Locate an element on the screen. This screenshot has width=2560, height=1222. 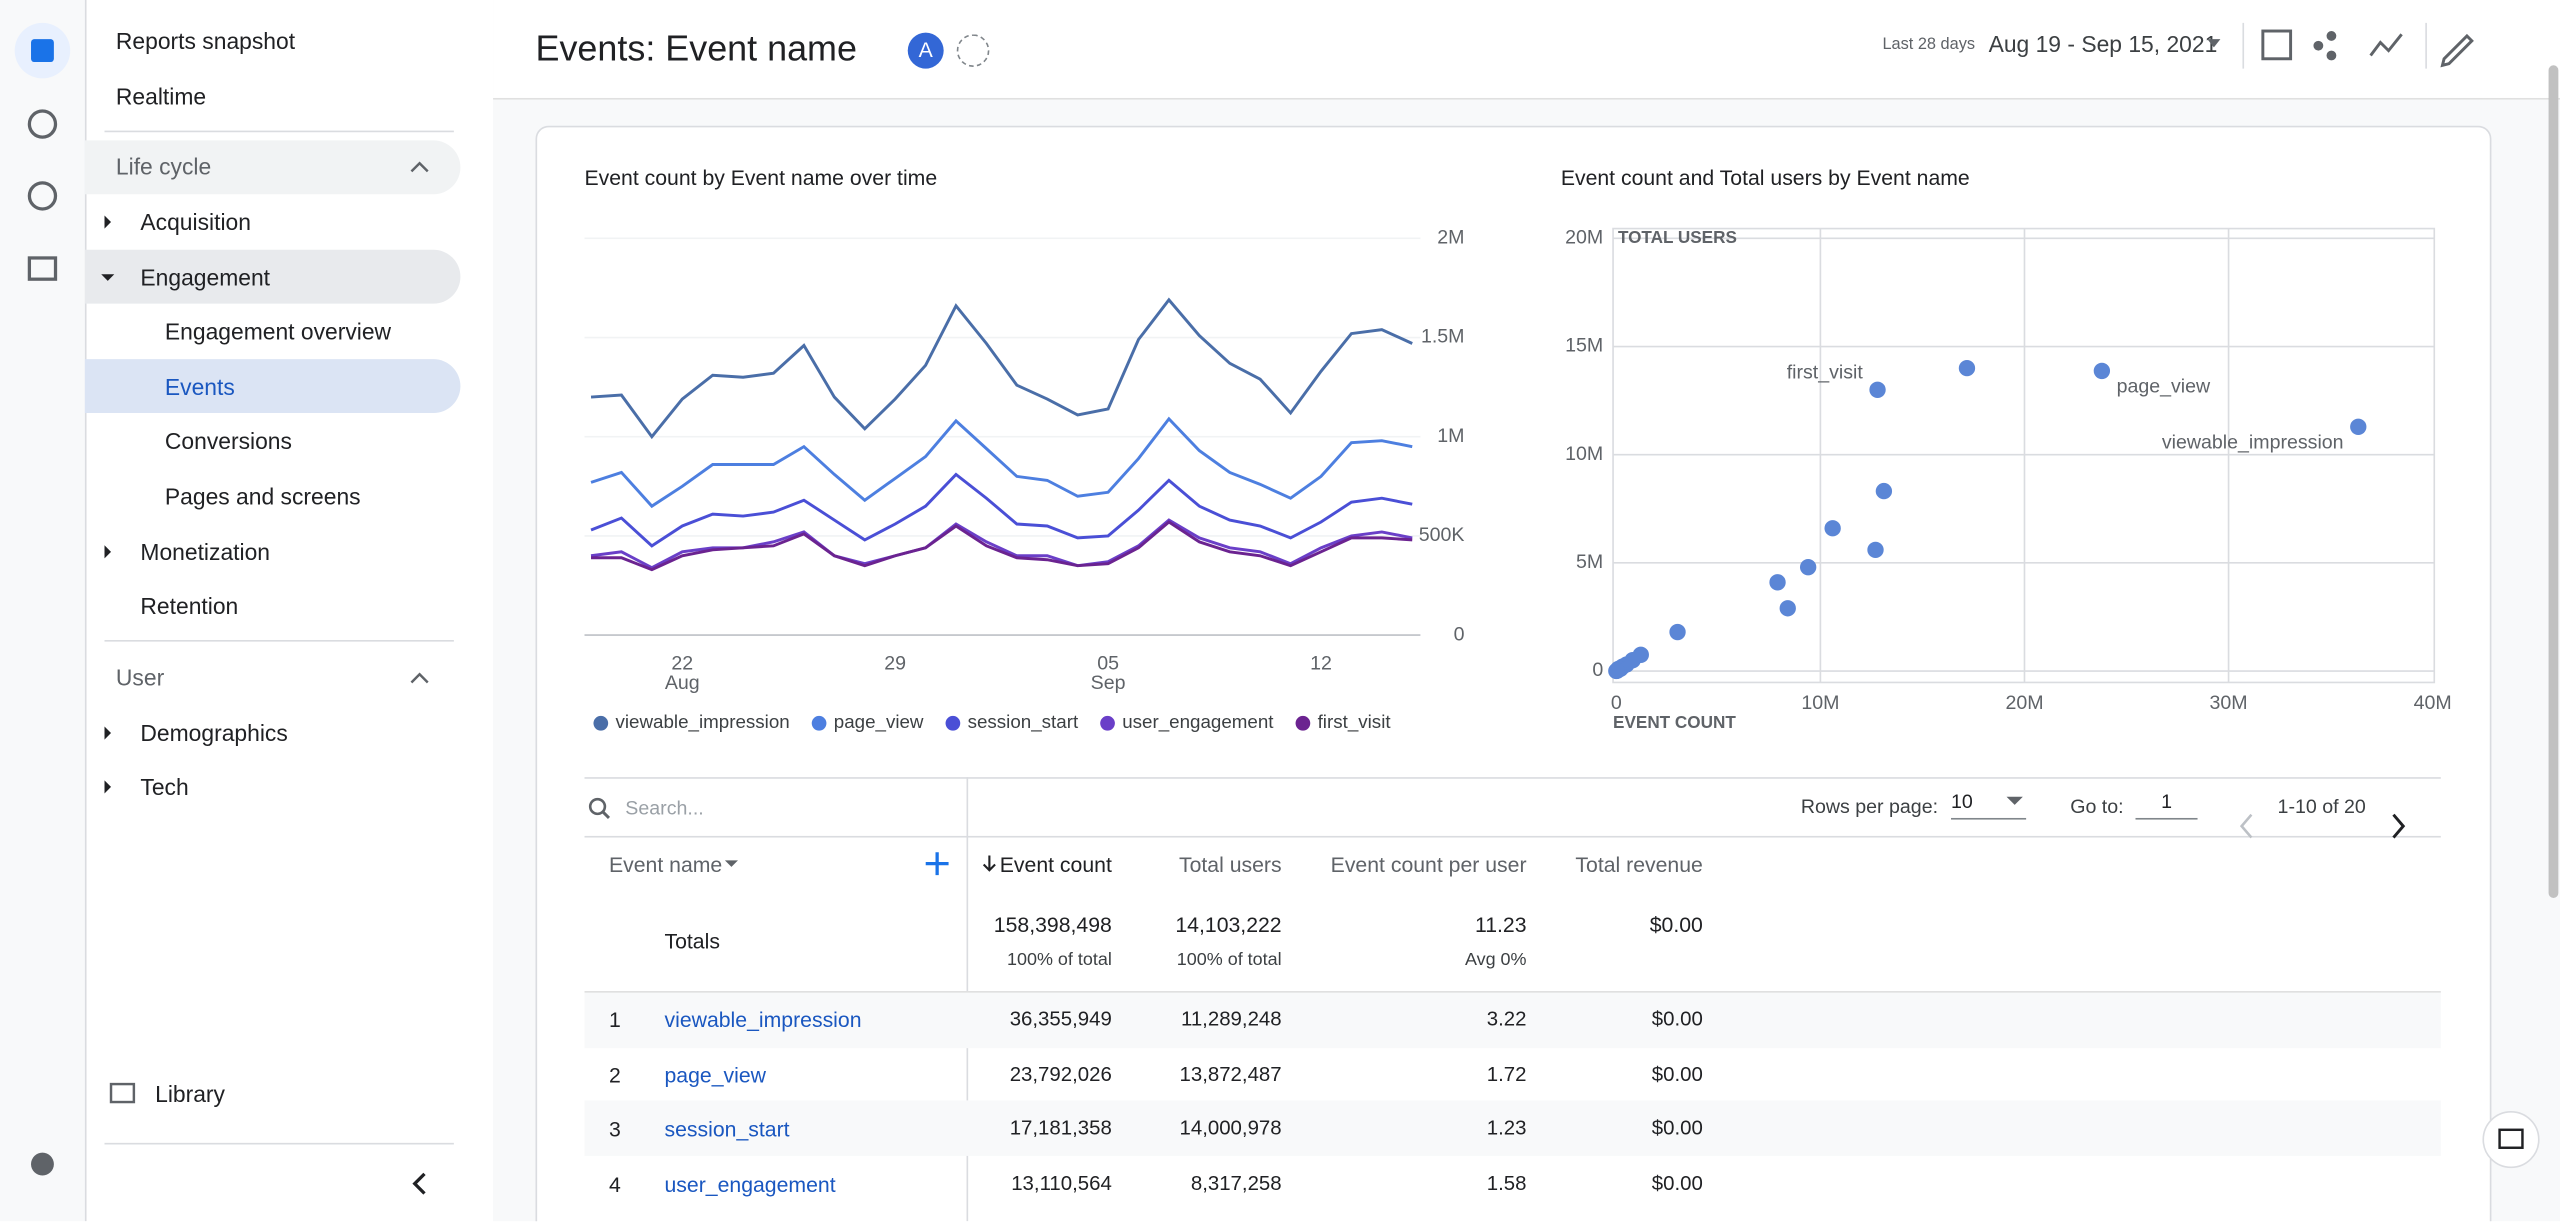
event-link: session_start is located at coordinates (727, 1129).